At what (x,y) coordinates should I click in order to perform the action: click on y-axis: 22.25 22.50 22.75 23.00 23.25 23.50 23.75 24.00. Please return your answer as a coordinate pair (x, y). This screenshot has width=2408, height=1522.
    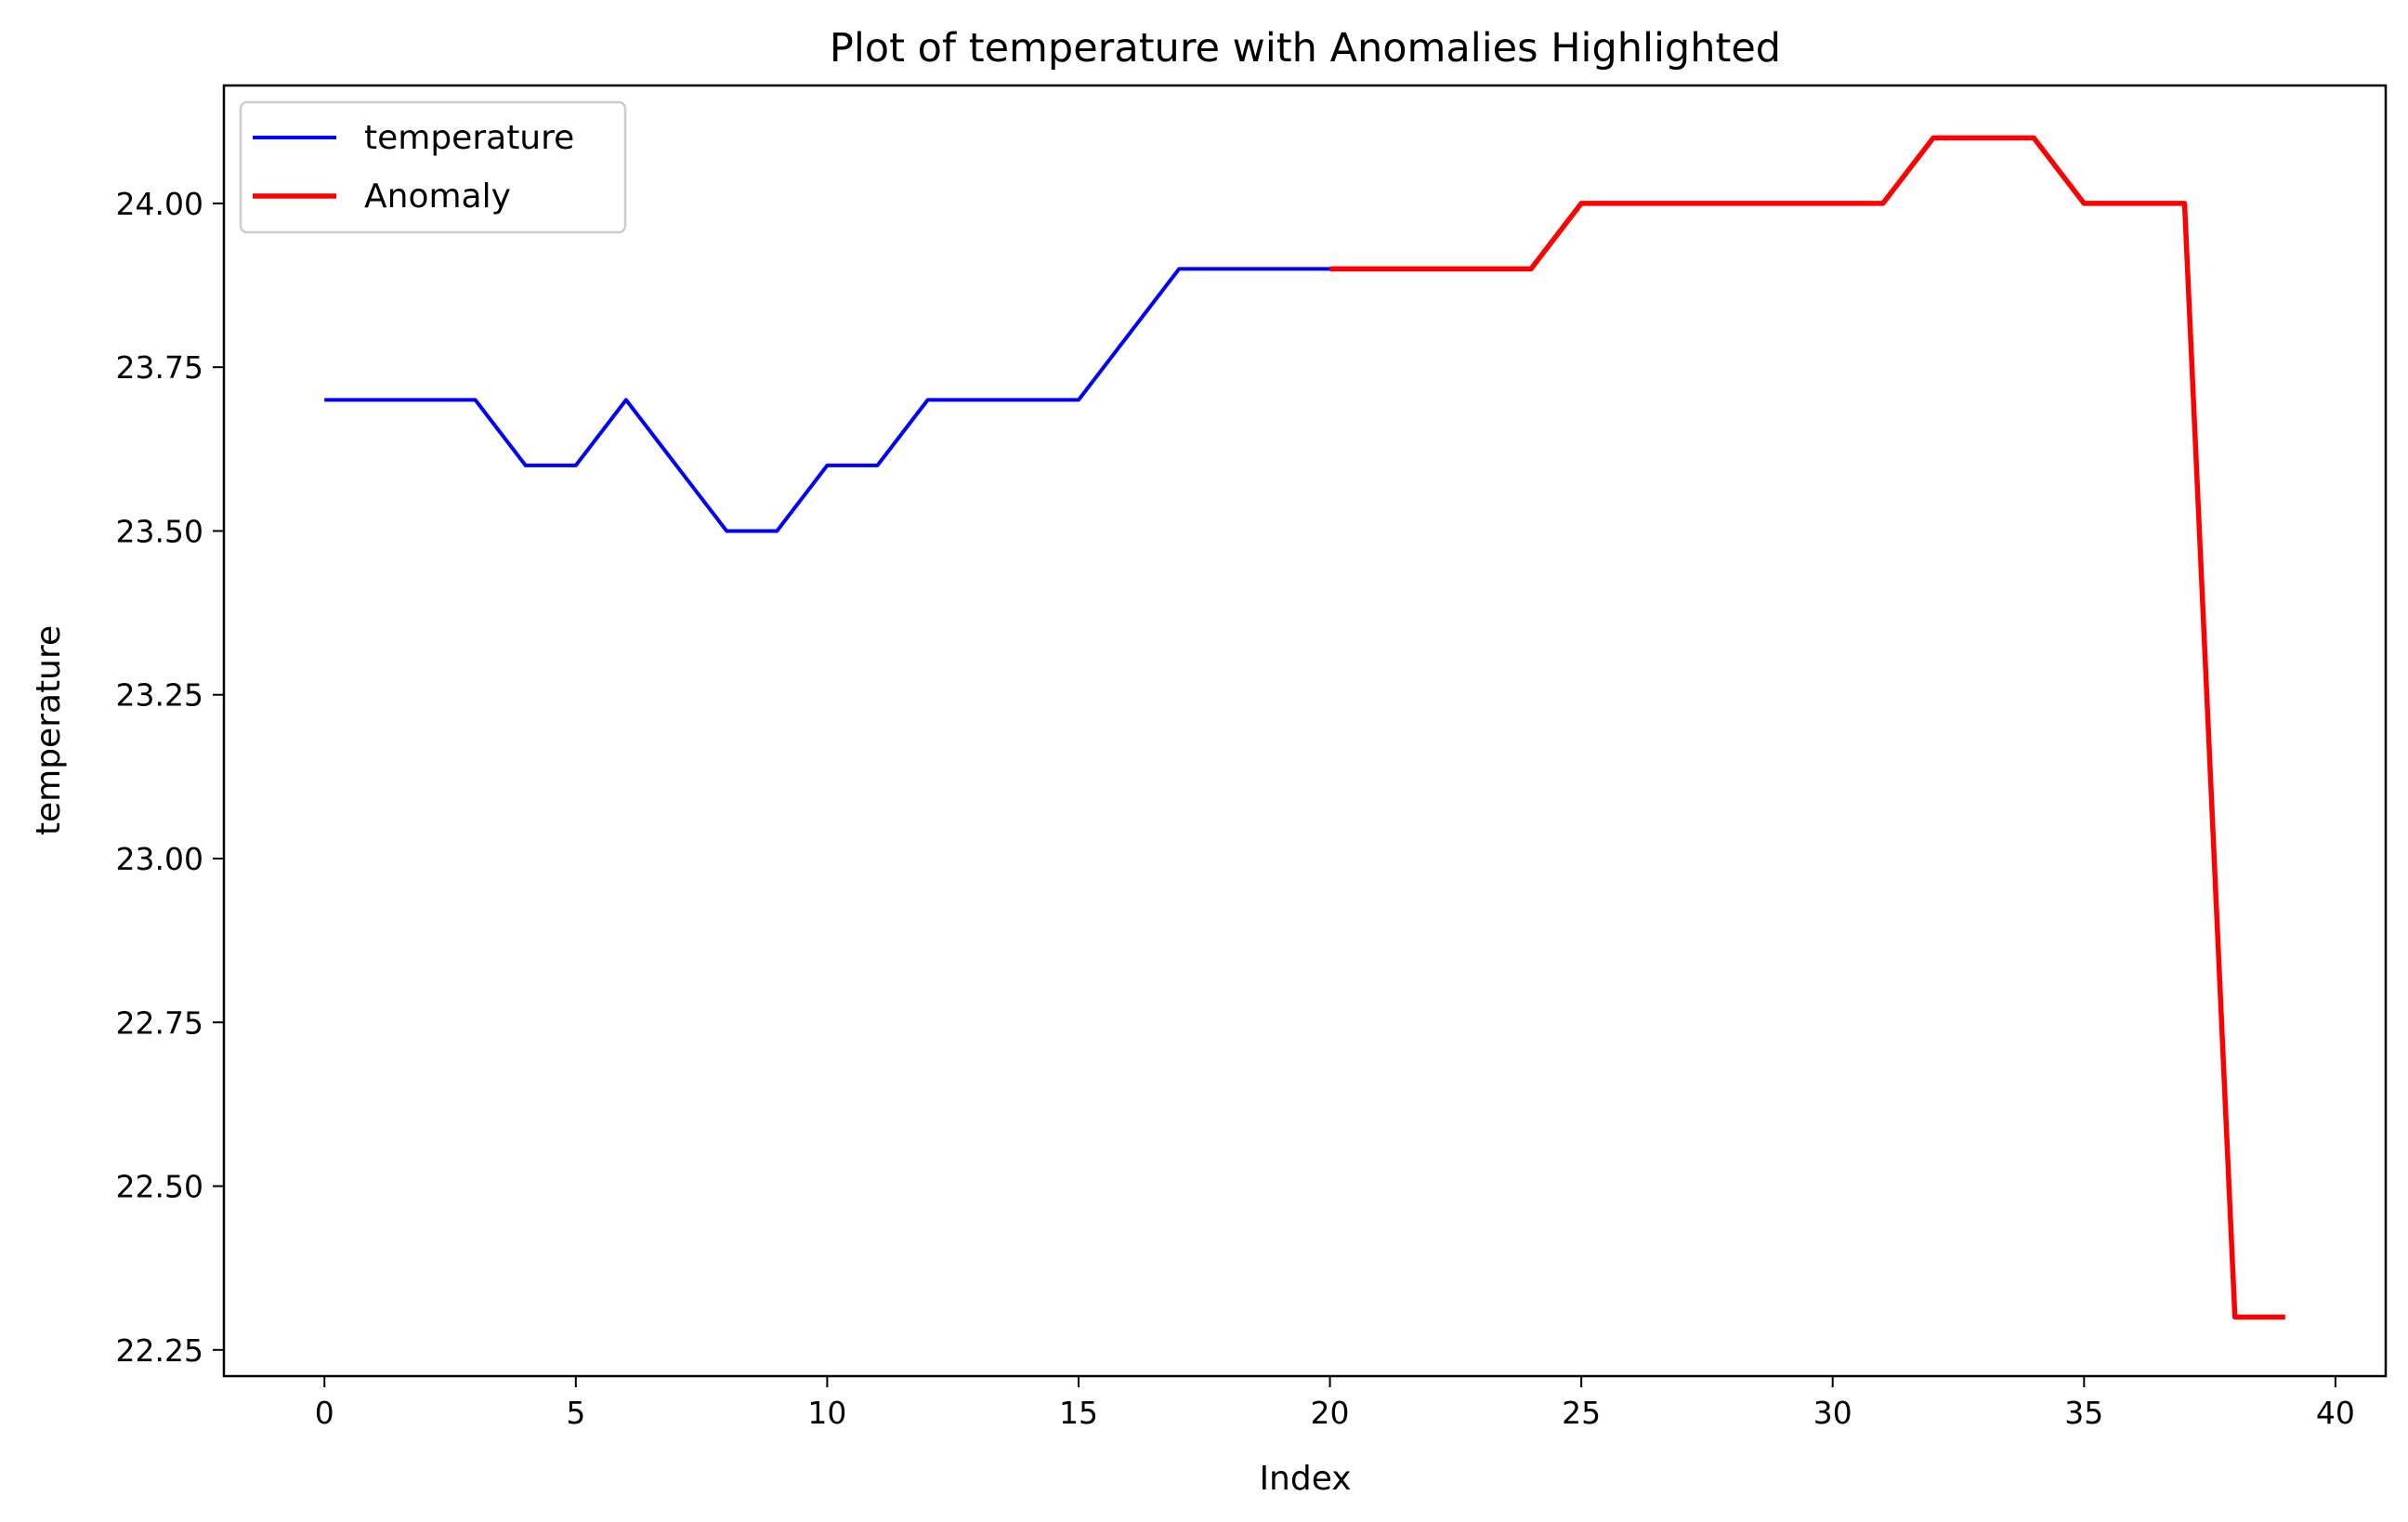
    Looking at the image, I should click on (170, 778).